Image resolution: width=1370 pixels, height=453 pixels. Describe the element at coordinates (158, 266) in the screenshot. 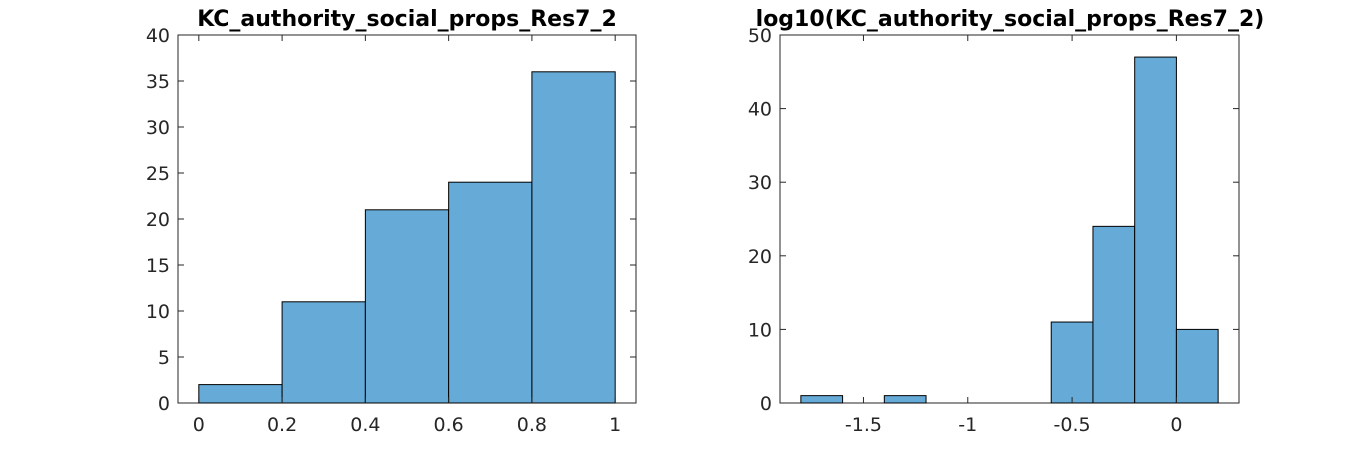

I see `y-tick-label: 15` at that location.